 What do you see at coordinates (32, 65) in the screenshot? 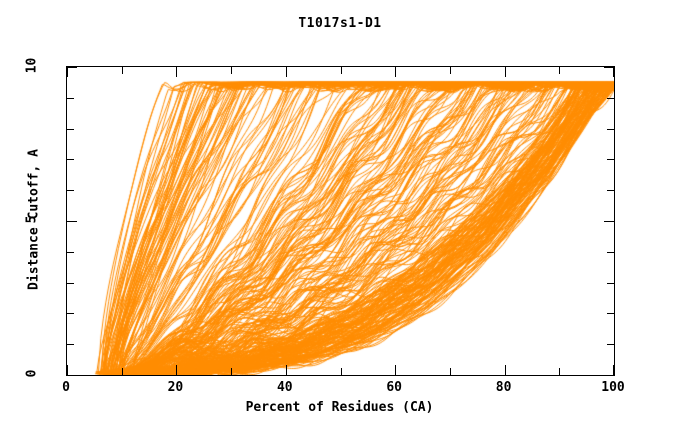
I see `y-tick-label: 10` at bounding box center [32, 65].